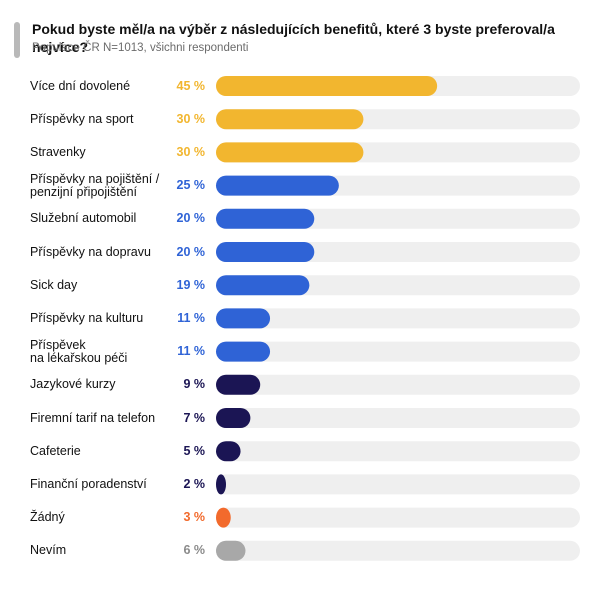 The width and height of the screenshot is (600, 600). I want to click on category-label-line: Příspěvek, so click(58, 344).